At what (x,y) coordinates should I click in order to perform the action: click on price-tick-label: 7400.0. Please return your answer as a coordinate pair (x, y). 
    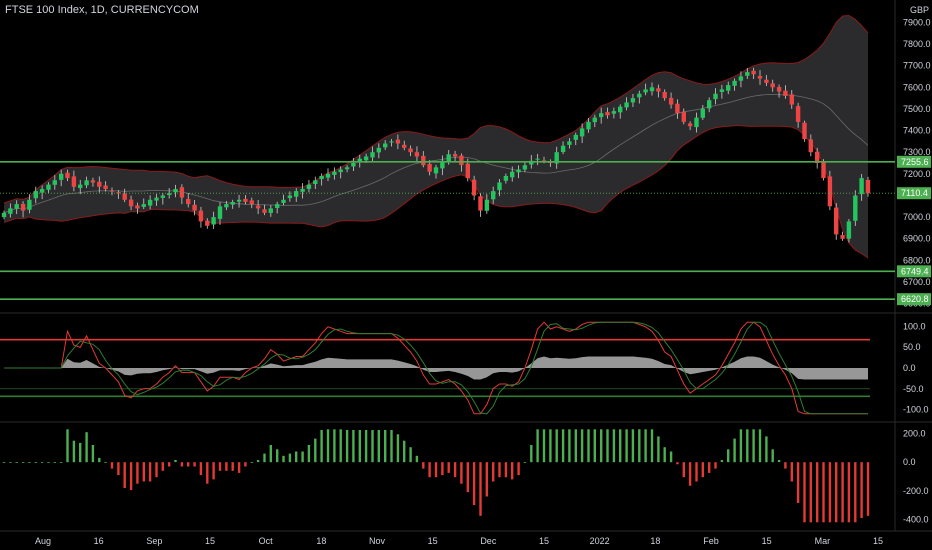
    Looking at the image, I should click on (917, 131).